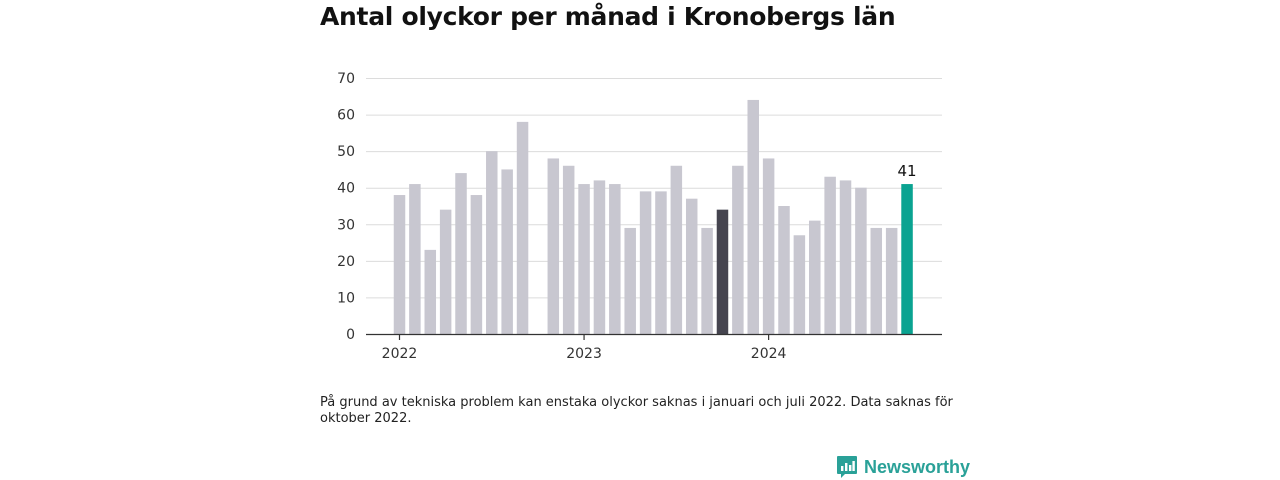 Image resolution: width=1280 pixels, height=480 pixels. I want to click on x-tick-label: 2022, so click(400, 354).